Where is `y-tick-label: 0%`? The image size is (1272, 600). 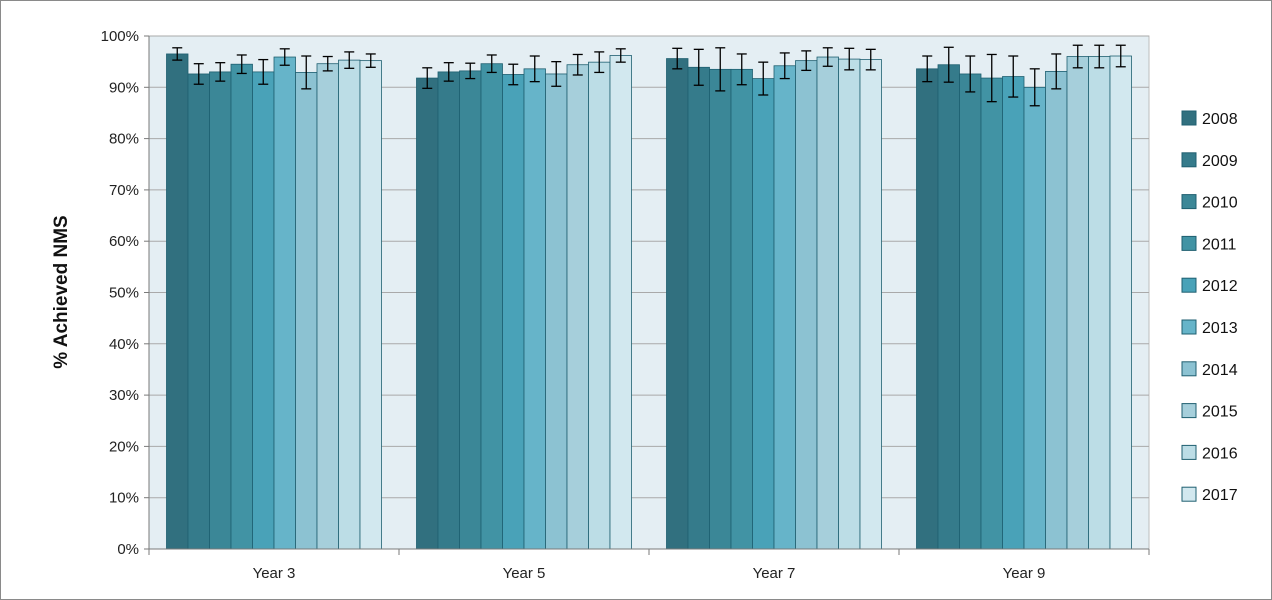 y-tick-label: 0% is located at coordinates (128, 549).